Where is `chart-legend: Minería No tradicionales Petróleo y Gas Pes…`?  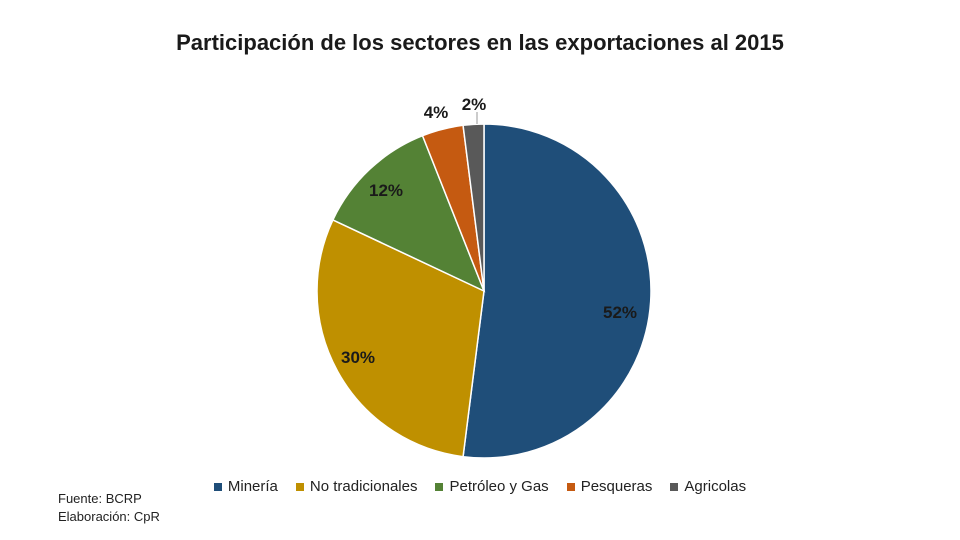 chart-legend: Minería No tradicionales Petróleo y Gas Pes… is located at coordinates (480, 486).